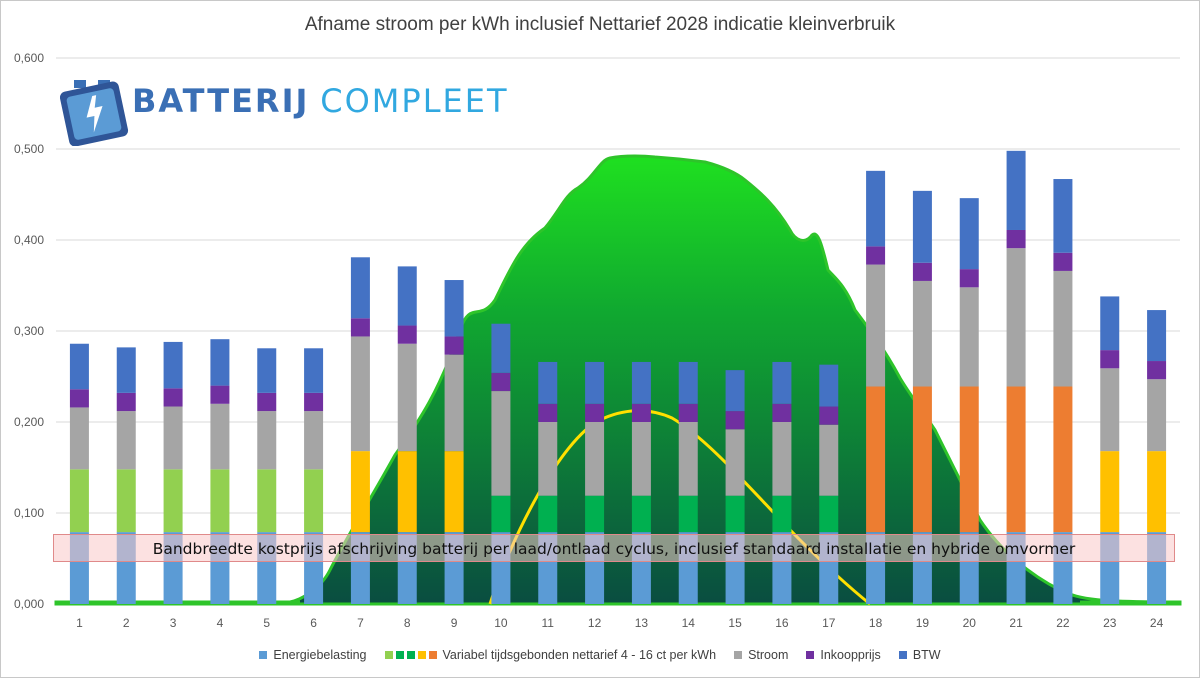  Describe the element at coordinates (320, 101) in the screenshot. I see `logo-text: BATTERIJ COMPLEET` at that location.